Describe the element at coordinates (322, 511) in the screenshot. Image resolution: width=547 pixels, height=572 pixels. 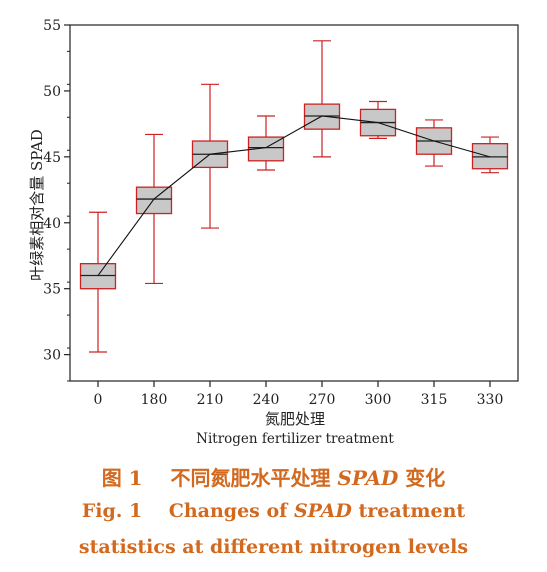
I see `caption-en-italic: SPAD` at that location.